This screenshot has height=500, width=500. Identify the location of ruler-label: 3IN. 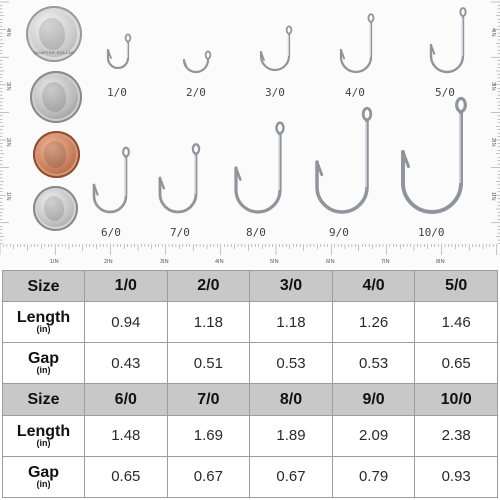
(164, 262).